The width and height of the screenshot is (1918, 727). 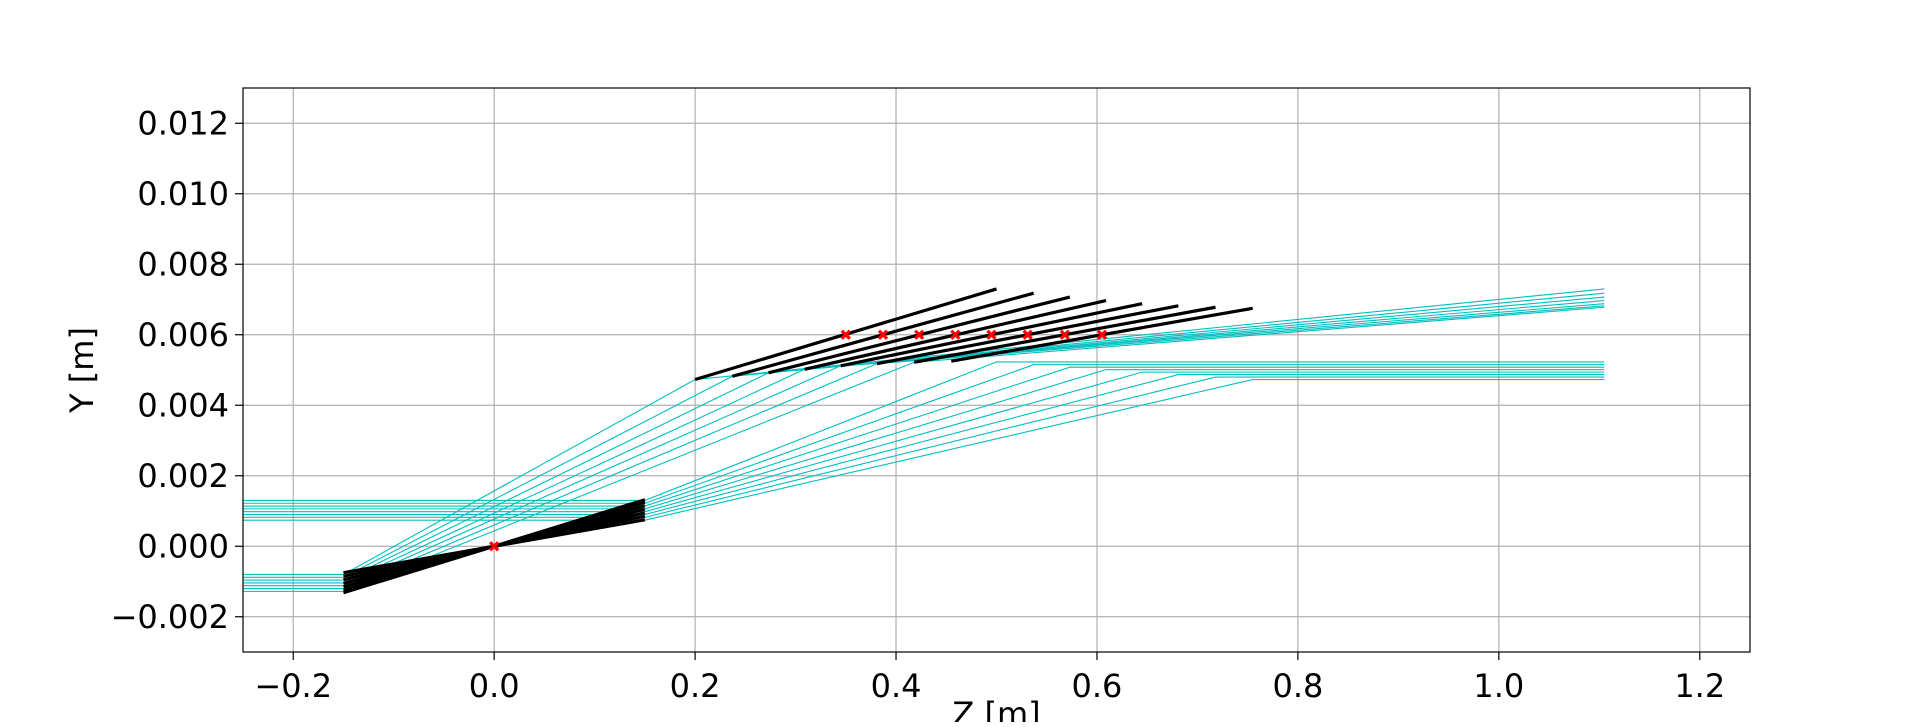 What do you see at coordinates (989, 678) in the screenshot?
I see `x-axis-ticks: −0.2 0.0 0.2 0.4 0.6 0.8 1.0 1.2` at bounding box center [989, 678].